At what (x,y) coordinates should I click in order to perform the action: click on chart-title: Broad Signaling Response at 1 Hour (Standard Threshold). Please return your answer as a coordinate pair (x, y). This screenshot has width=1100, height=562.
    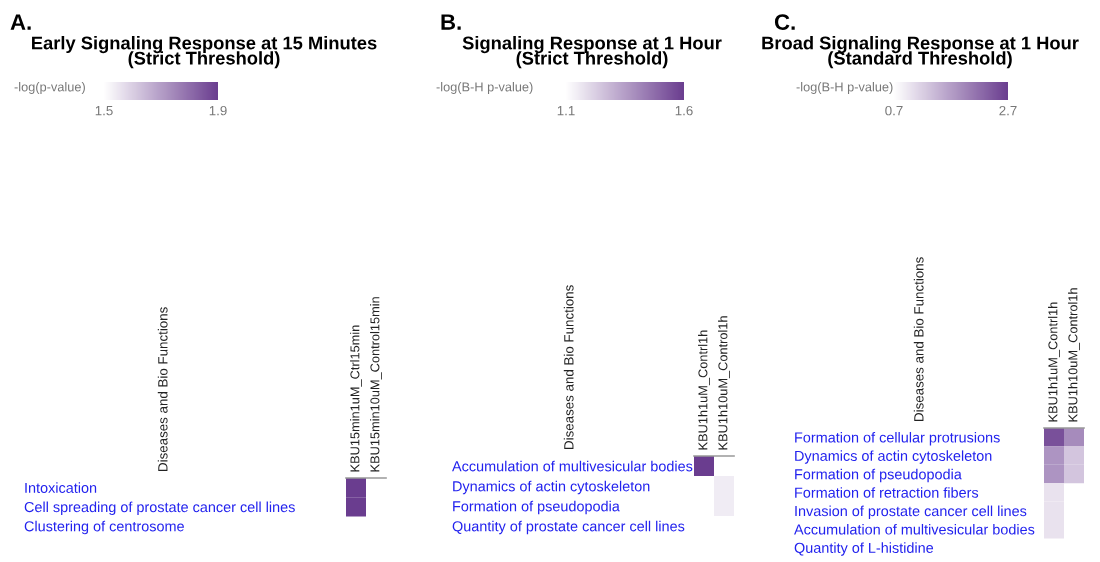
    Looking at the image, I should click on (920, 52).